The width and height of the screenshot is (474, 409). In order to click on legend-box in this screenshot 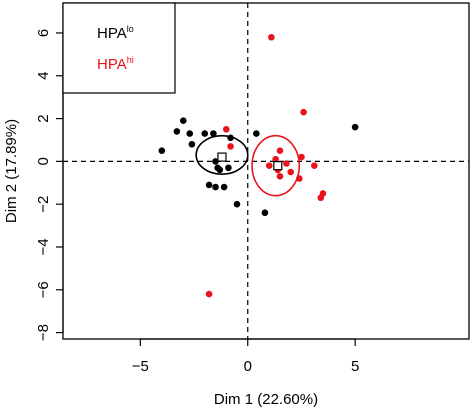, I will do `click(119, 48)`.